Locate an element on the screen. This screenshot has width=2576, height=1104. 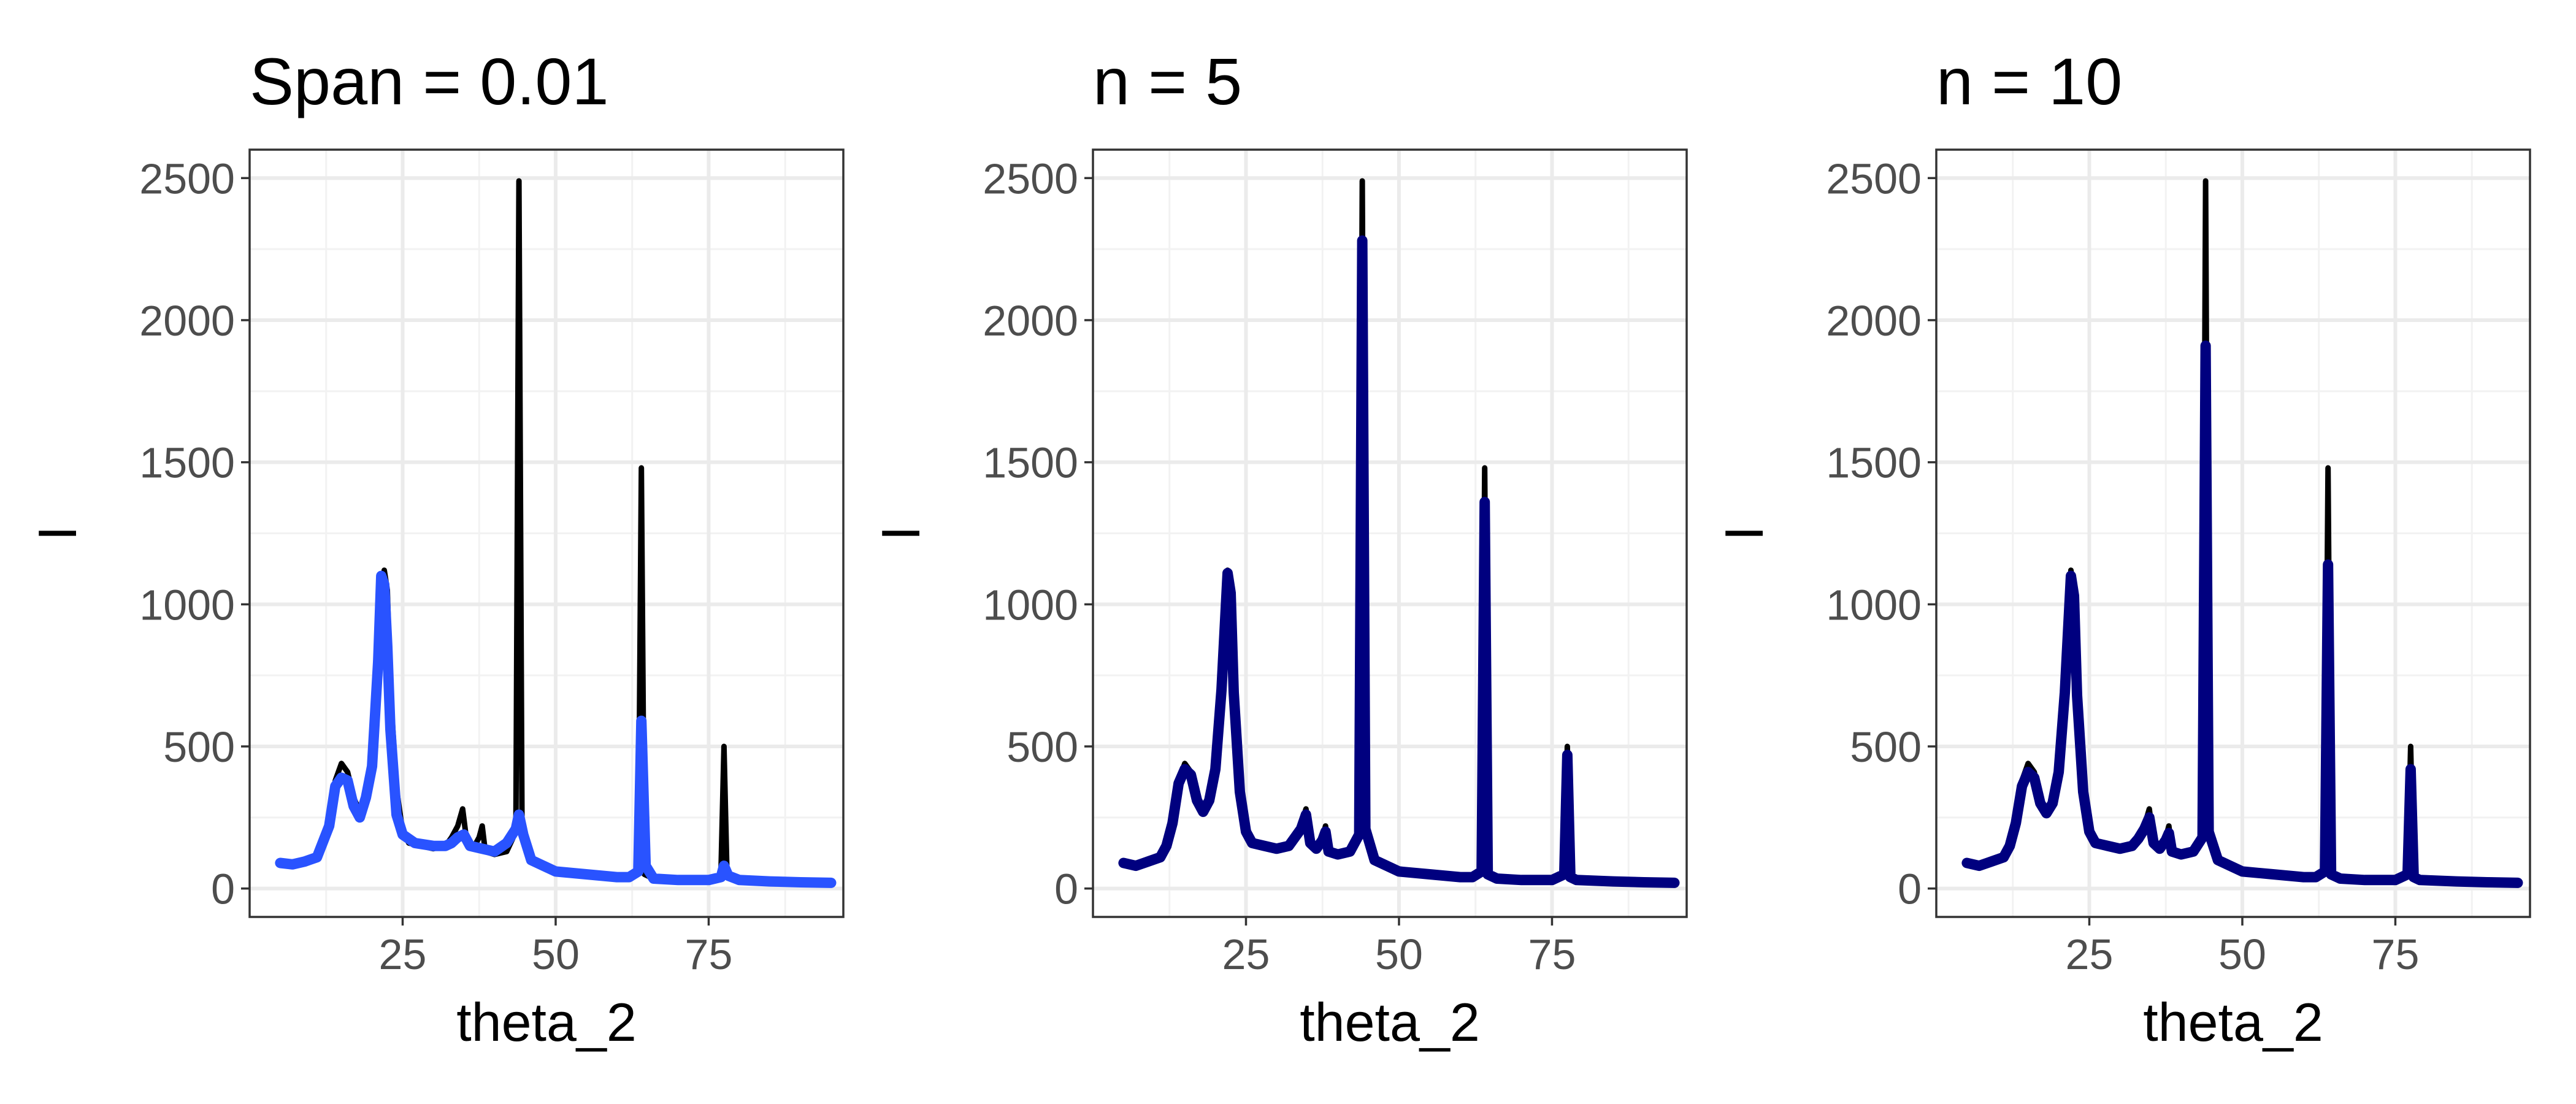
facet-title: Span = 0.01 is located at coordinates (429, 81).